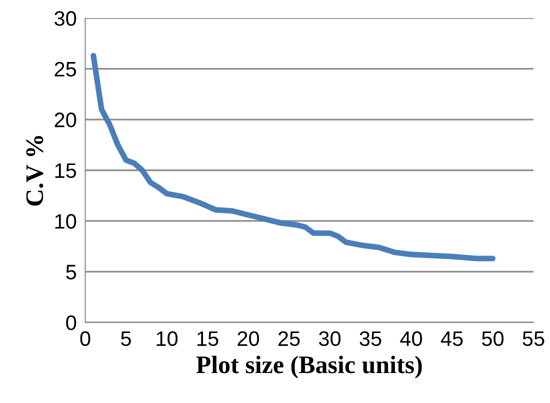 Image resolution: width=550 pixels, height=403 pixels. What do you see at coordinates (35, 171) in the screenshot?
I see `y-axis-title: C.V %` at bounding box center [35, 171].